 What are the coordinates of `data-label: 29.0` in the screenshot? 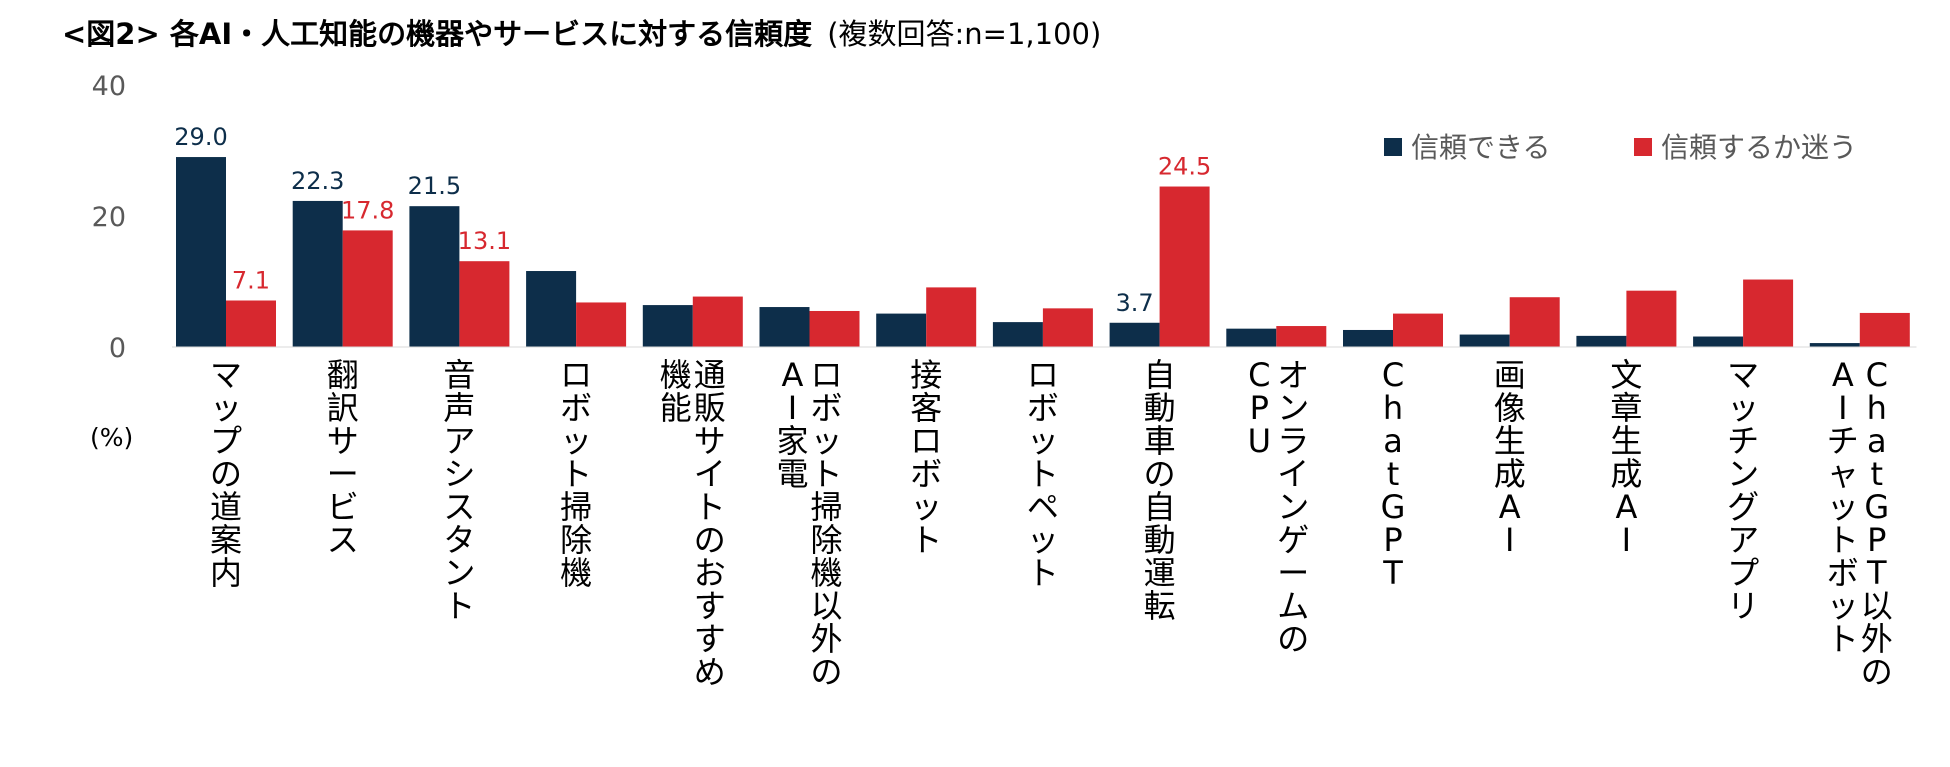 It's located at (200, 137).